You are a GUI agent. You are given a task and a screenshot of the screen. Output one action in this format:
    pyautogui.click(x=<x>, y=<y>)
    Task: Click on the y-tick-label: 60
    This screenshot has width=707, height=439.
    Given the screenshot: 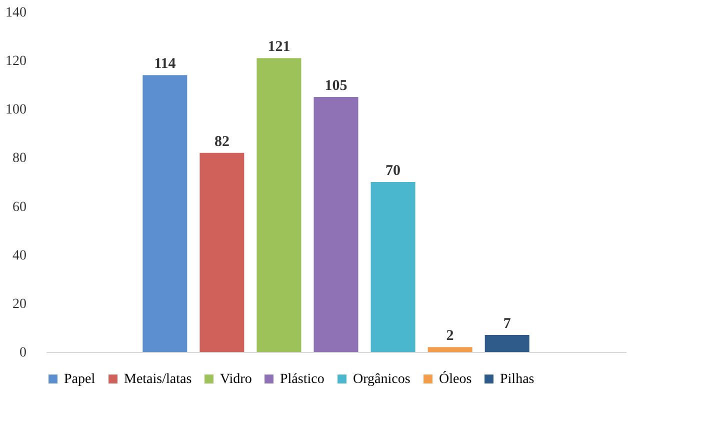 What is the action you would take?
    pyautogui.click(x=19, y=207)
    